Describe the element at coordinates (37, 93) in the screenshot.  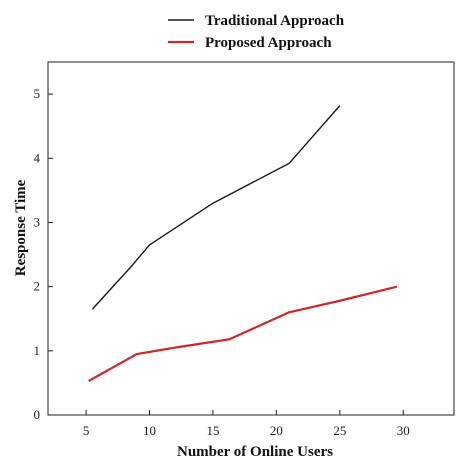
I see `y-tick-label: 5` at that location.